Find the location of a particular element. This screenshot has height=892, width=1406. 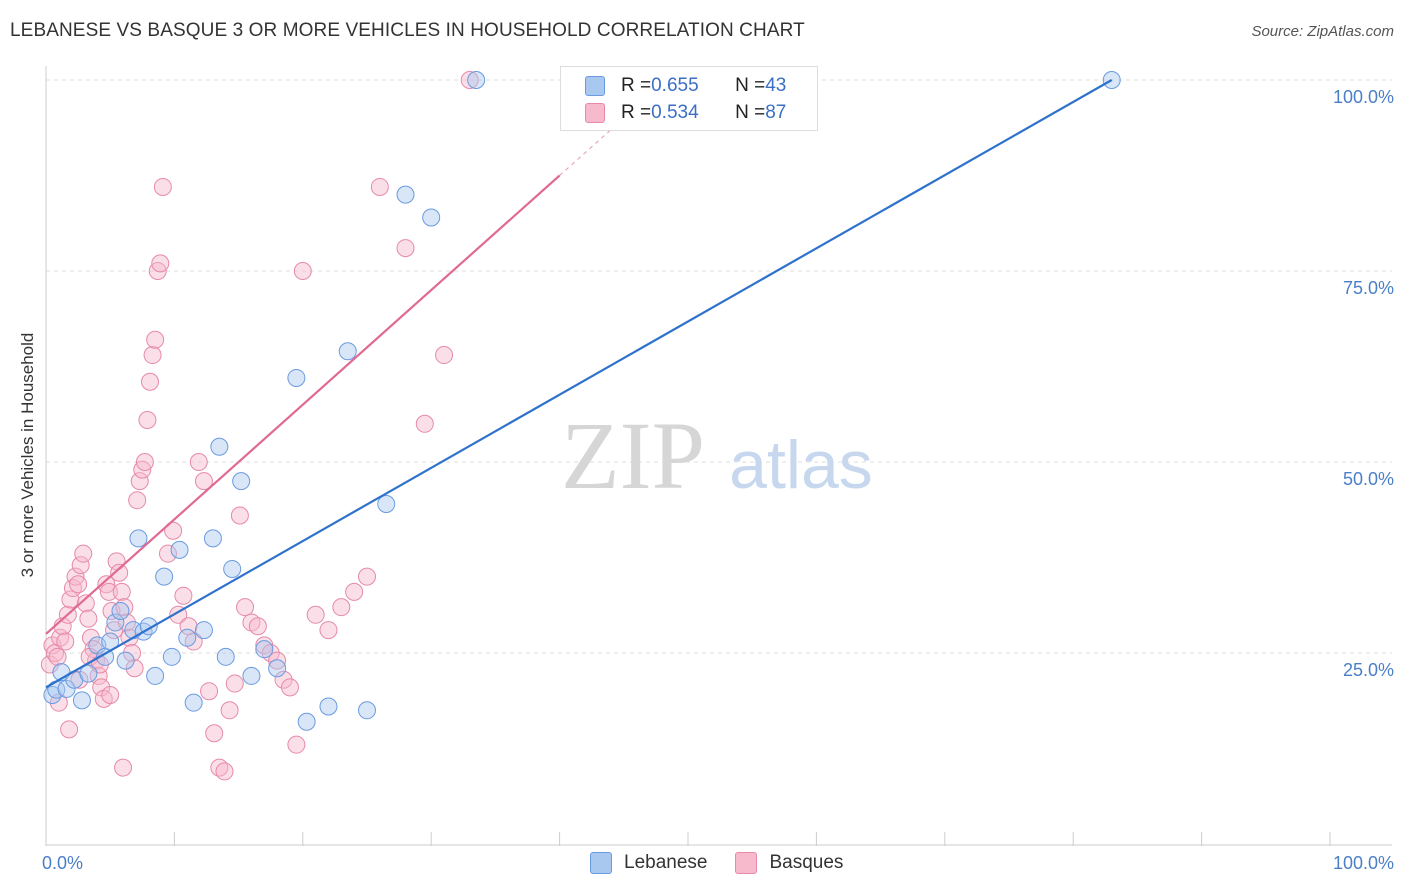

legend-label-lebanese: Lebanese is located at coordinates (666, 862).